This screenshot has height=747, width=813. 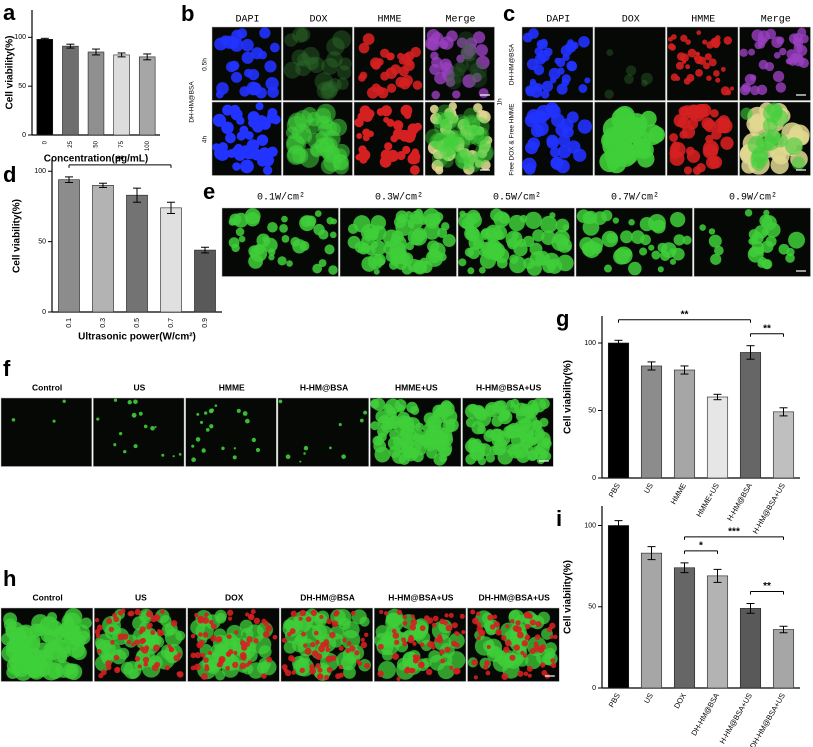 I want to click on y-tick-label: 0, so click(x=24, y=135).